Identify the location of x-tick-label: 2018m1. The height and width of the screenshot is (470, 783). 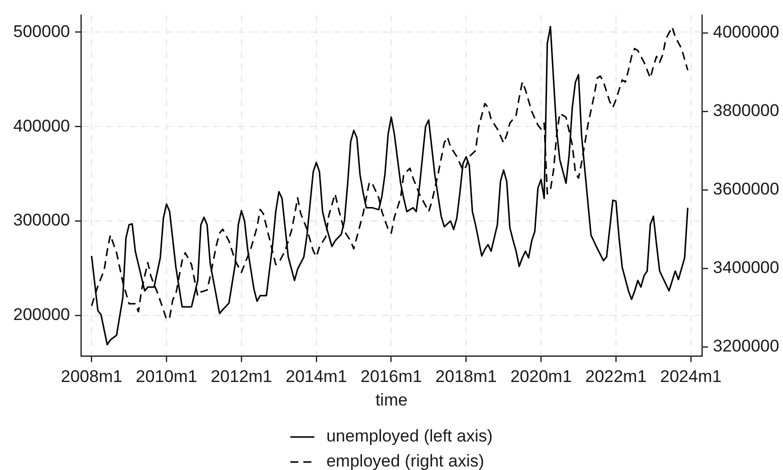
(466, 376).